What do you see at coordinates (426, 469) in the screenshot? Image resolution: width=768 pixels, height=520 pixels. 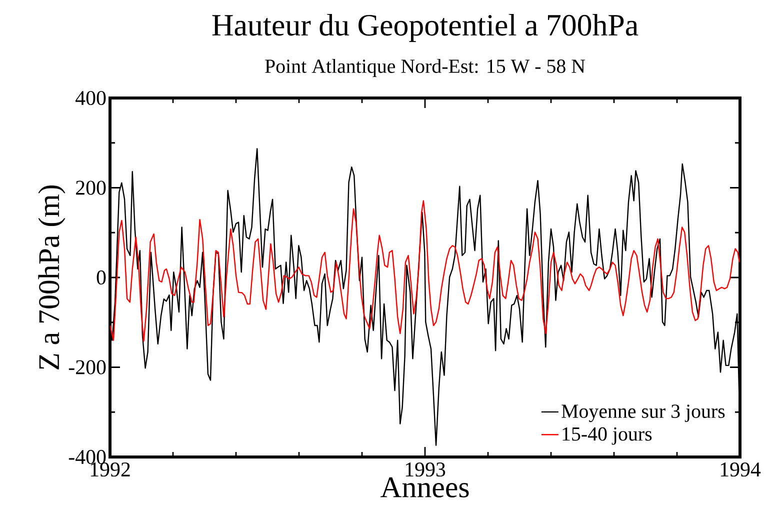 I see `x-tick-label: 1993` at bounding box center [426, 469].